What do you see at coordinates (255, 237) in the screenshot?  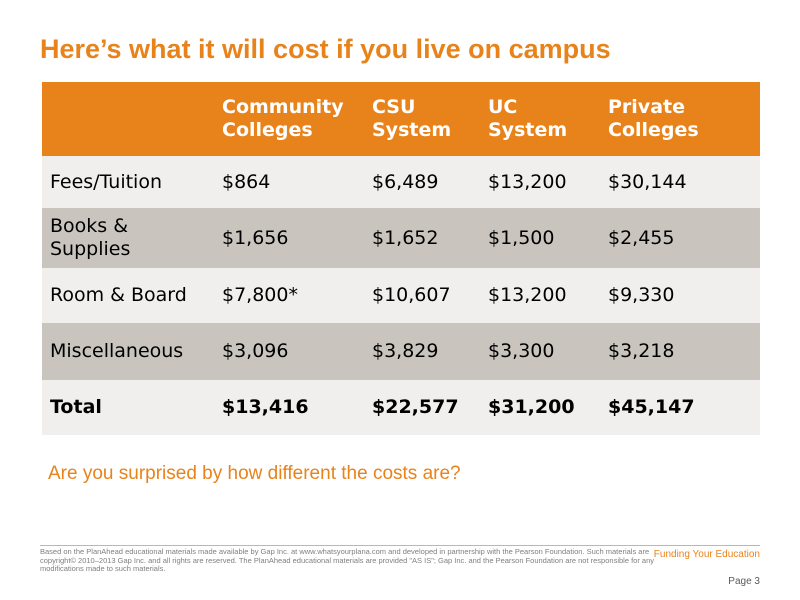 I see `table-cell: $1,656` at bounding box center [255, 237].